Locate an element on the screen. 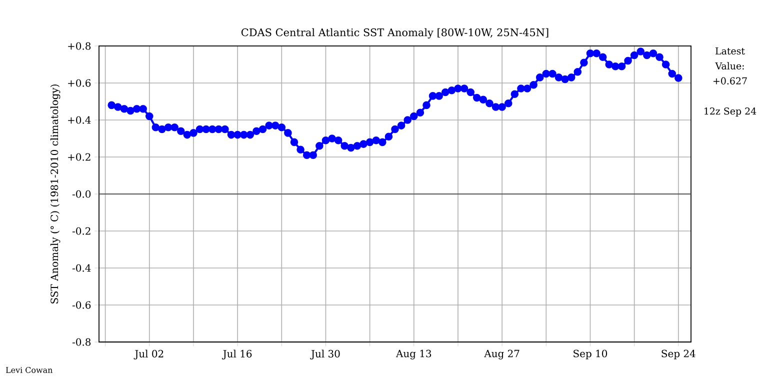 The width and height of the screenshot is (768, 384). x-tick-label: Jul 16 is located at coordinates (237, 355).